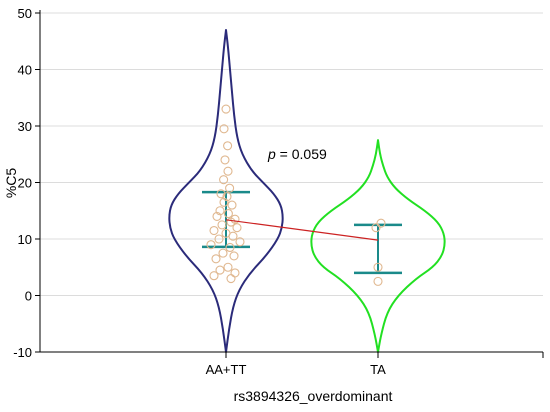  I want to click on confidence-intervals, so click(302, 232).